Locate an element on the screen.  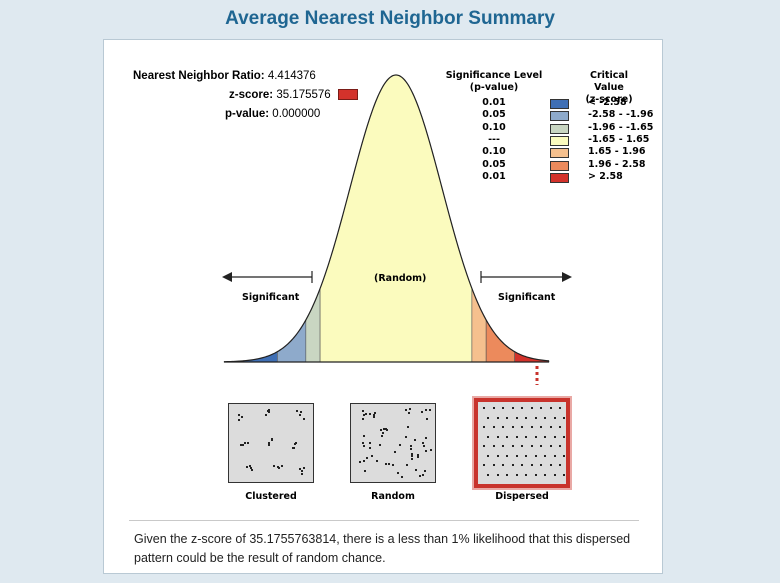
p-value-label: p-value: is located at coordinates (247, 114).